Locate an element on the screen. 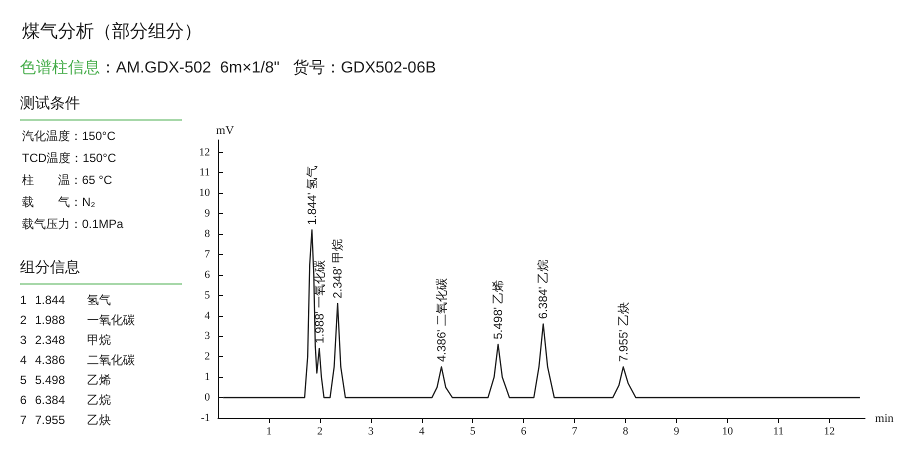 The height and width of the screenshot is (462, 900). chart-title: 煤气分析（部分组分） is located at coordinates (112, 31).